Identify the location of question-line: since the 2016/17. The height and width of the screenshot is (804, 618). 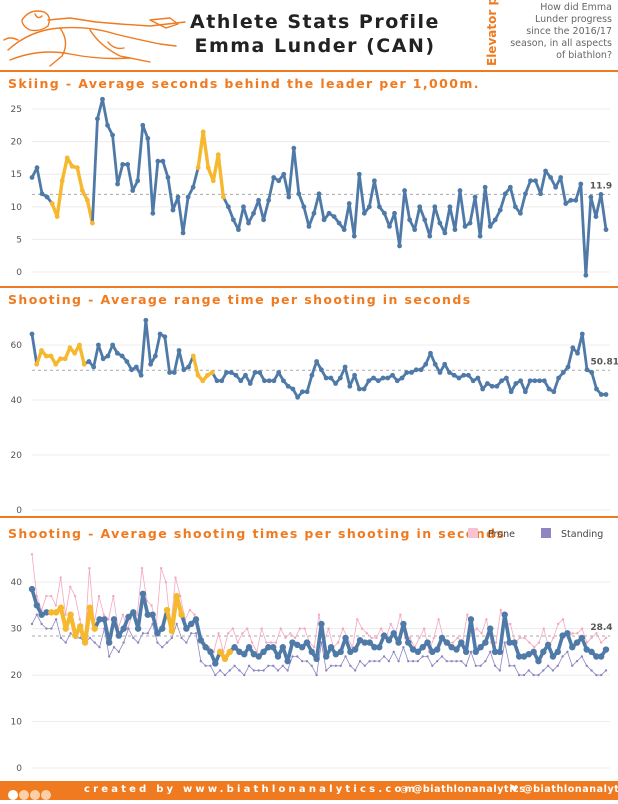
(569, 31).